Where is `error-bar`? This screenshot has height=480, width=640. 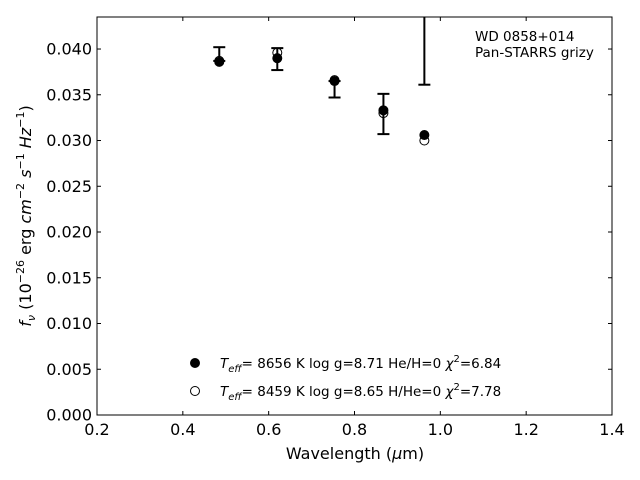
error-bar is located at coordinates (424, 51).